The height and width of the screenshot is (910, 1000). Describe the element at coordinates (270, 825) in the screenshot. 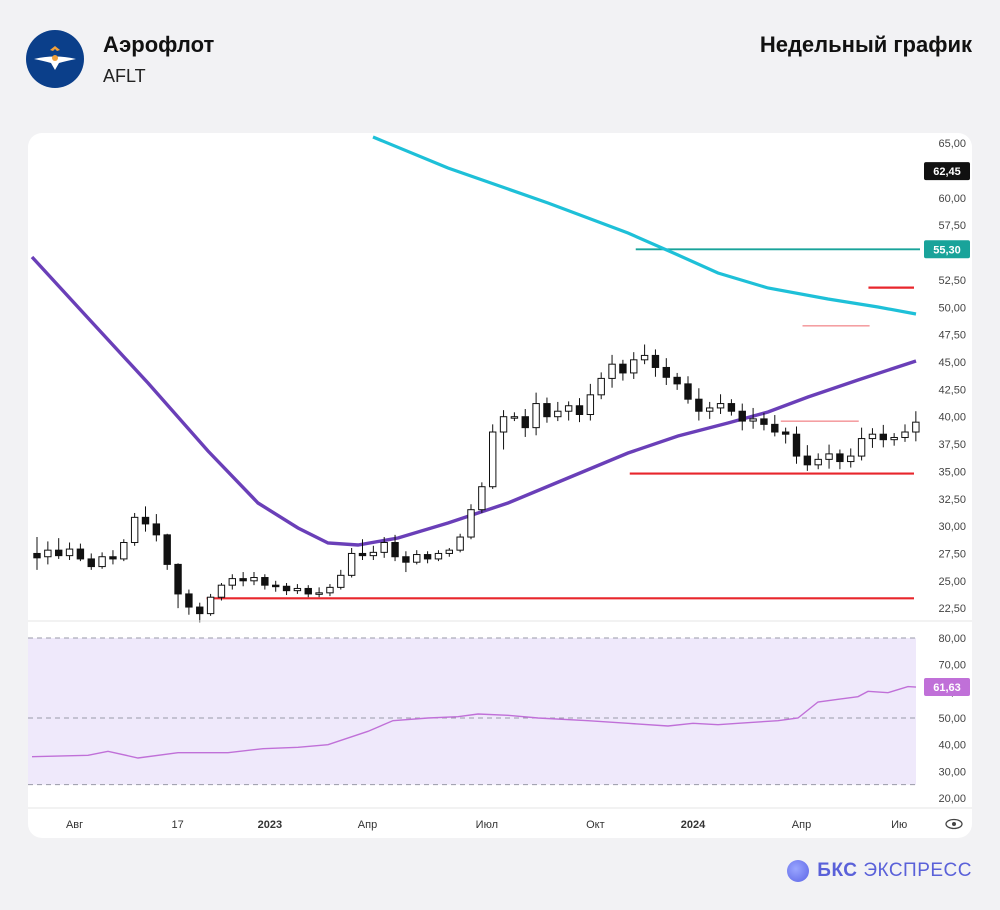

I see `x-tick-2: 2023` at that location.